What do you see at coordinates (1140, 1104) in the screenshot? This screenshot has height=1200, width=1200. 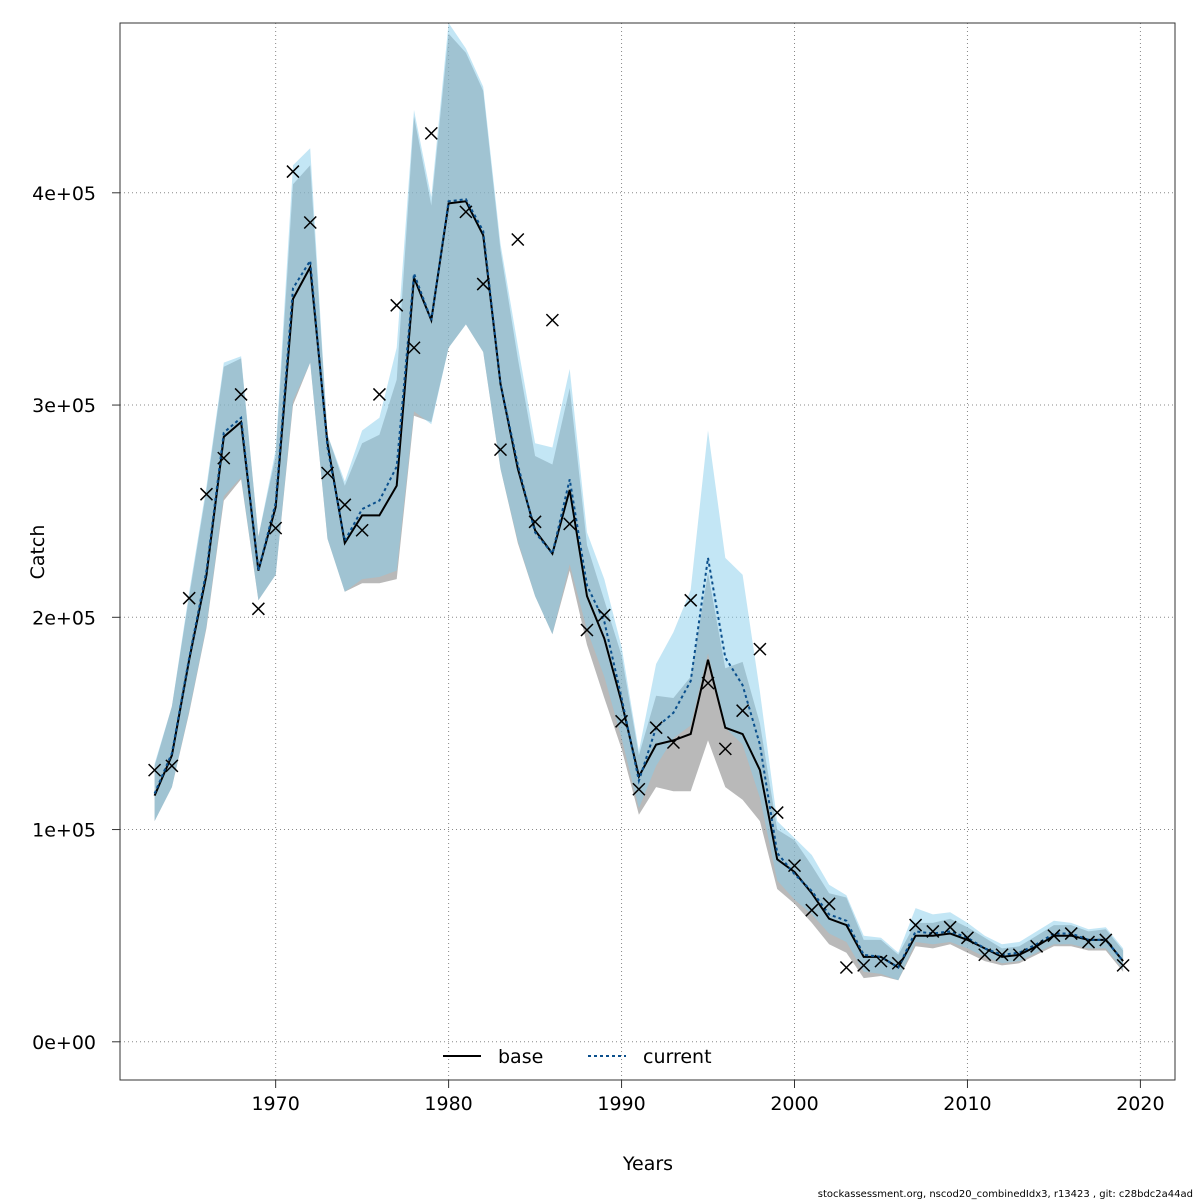 I see `x-tick-label: 2020` at bounding box center [1140, 1104].